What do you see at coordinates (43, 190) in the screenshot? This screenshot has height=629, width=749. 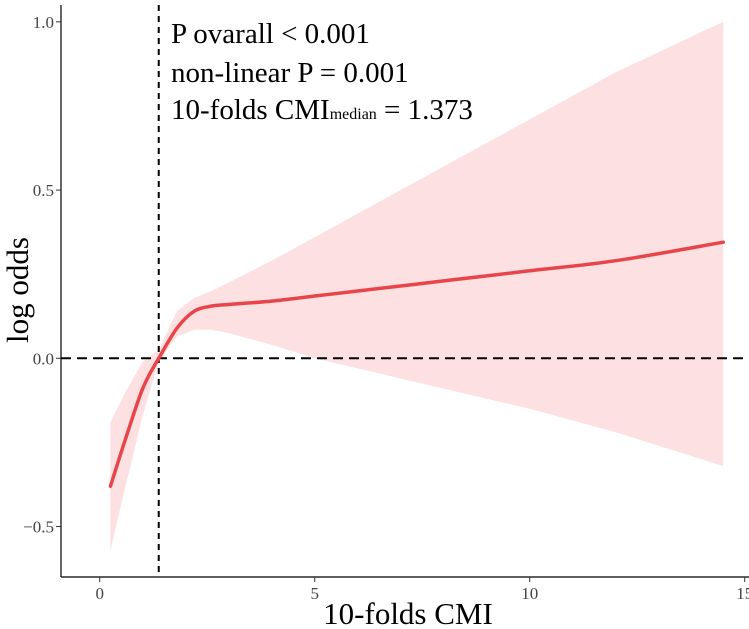 I see `y-tick-label: 0.5` at bounding box center [43, 190].